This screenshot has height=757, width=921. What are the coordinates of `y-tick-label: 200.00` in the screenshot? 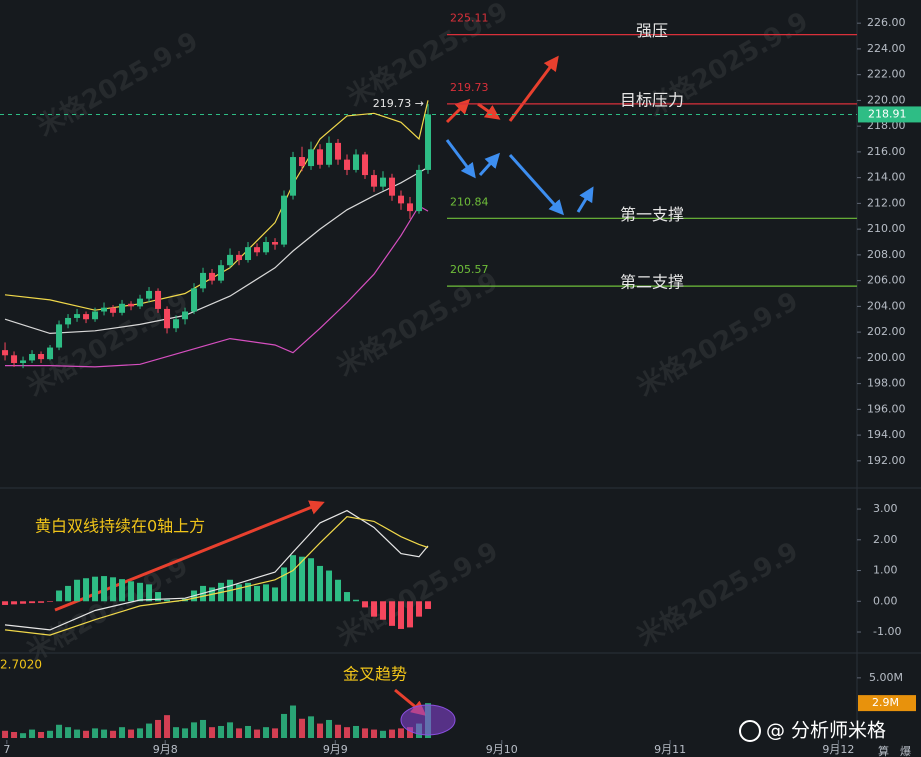 It's located at (886, 357).